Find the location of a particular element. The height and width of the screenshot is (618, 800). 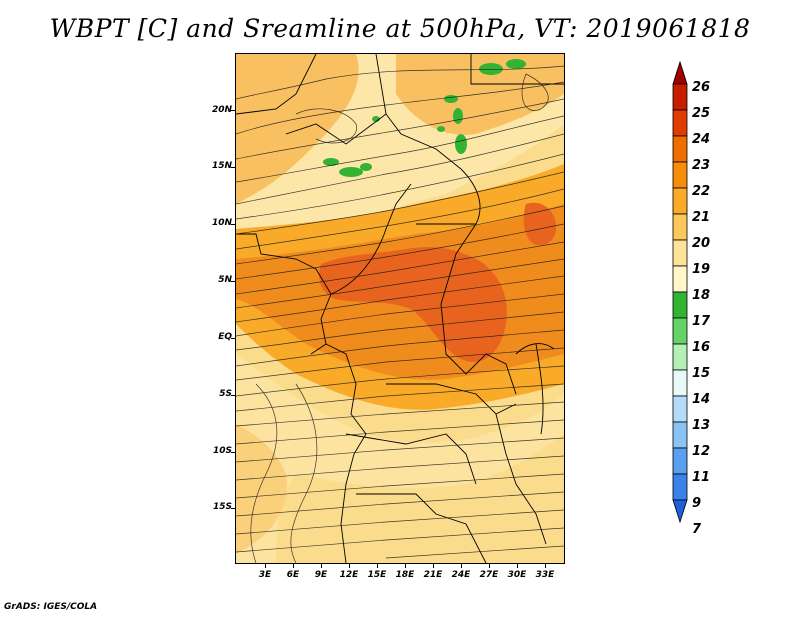

colorbar-label: 14 is located at coordinates (701, 399).